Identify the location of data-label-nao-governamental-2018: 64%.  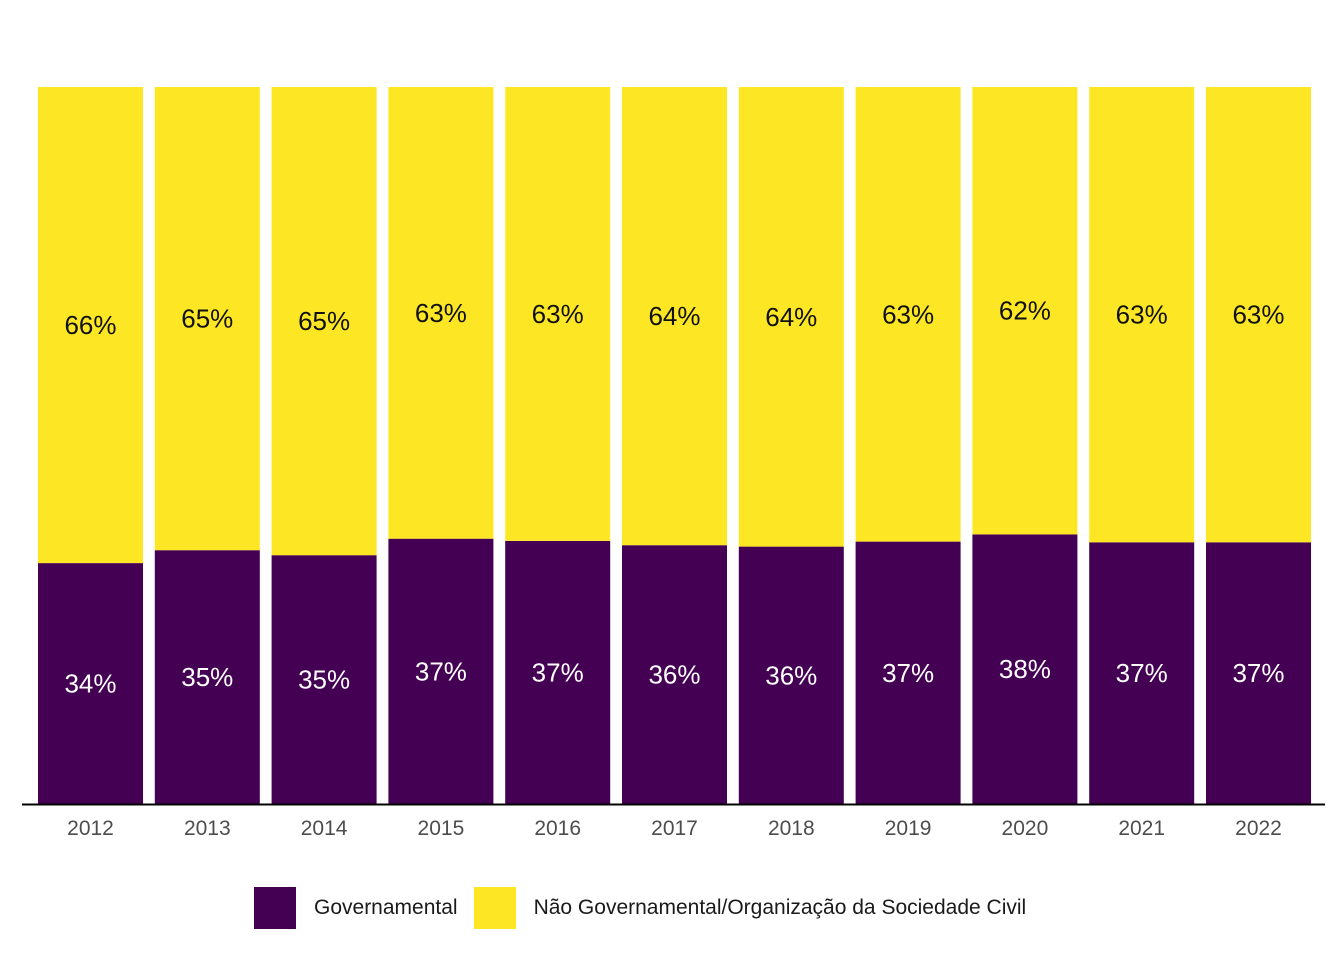
(791, 317).